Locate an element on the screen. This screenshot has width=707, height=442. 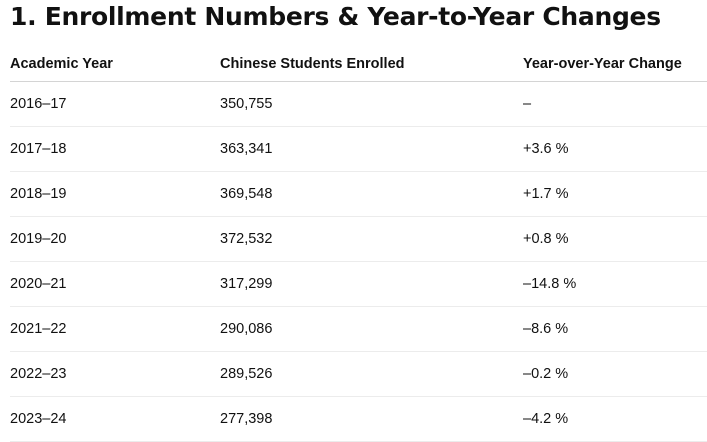
table-row: 2017–18 363,341 +3.6 % is located at coordinates (358, 149).